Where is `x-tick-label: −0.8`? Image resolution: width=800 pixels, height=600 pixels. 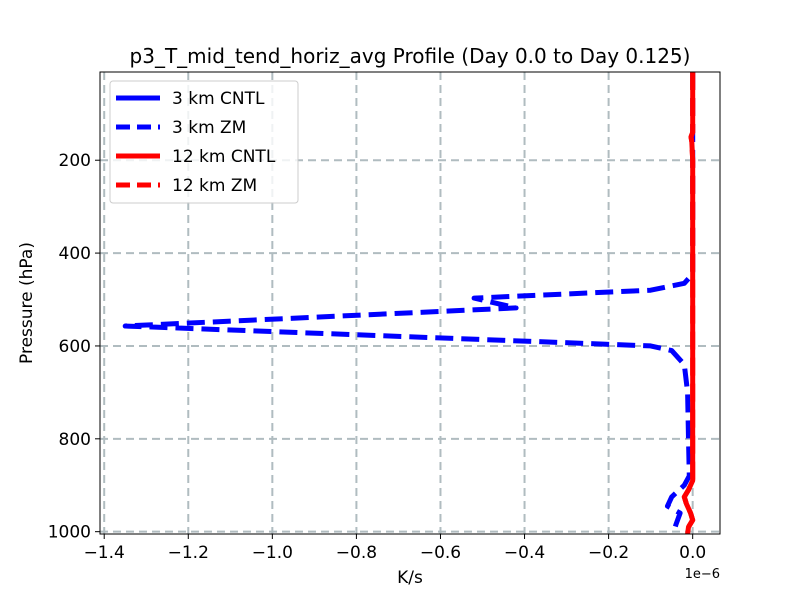 x-tick-label: −0.8 is located at coordinates (356, 553).